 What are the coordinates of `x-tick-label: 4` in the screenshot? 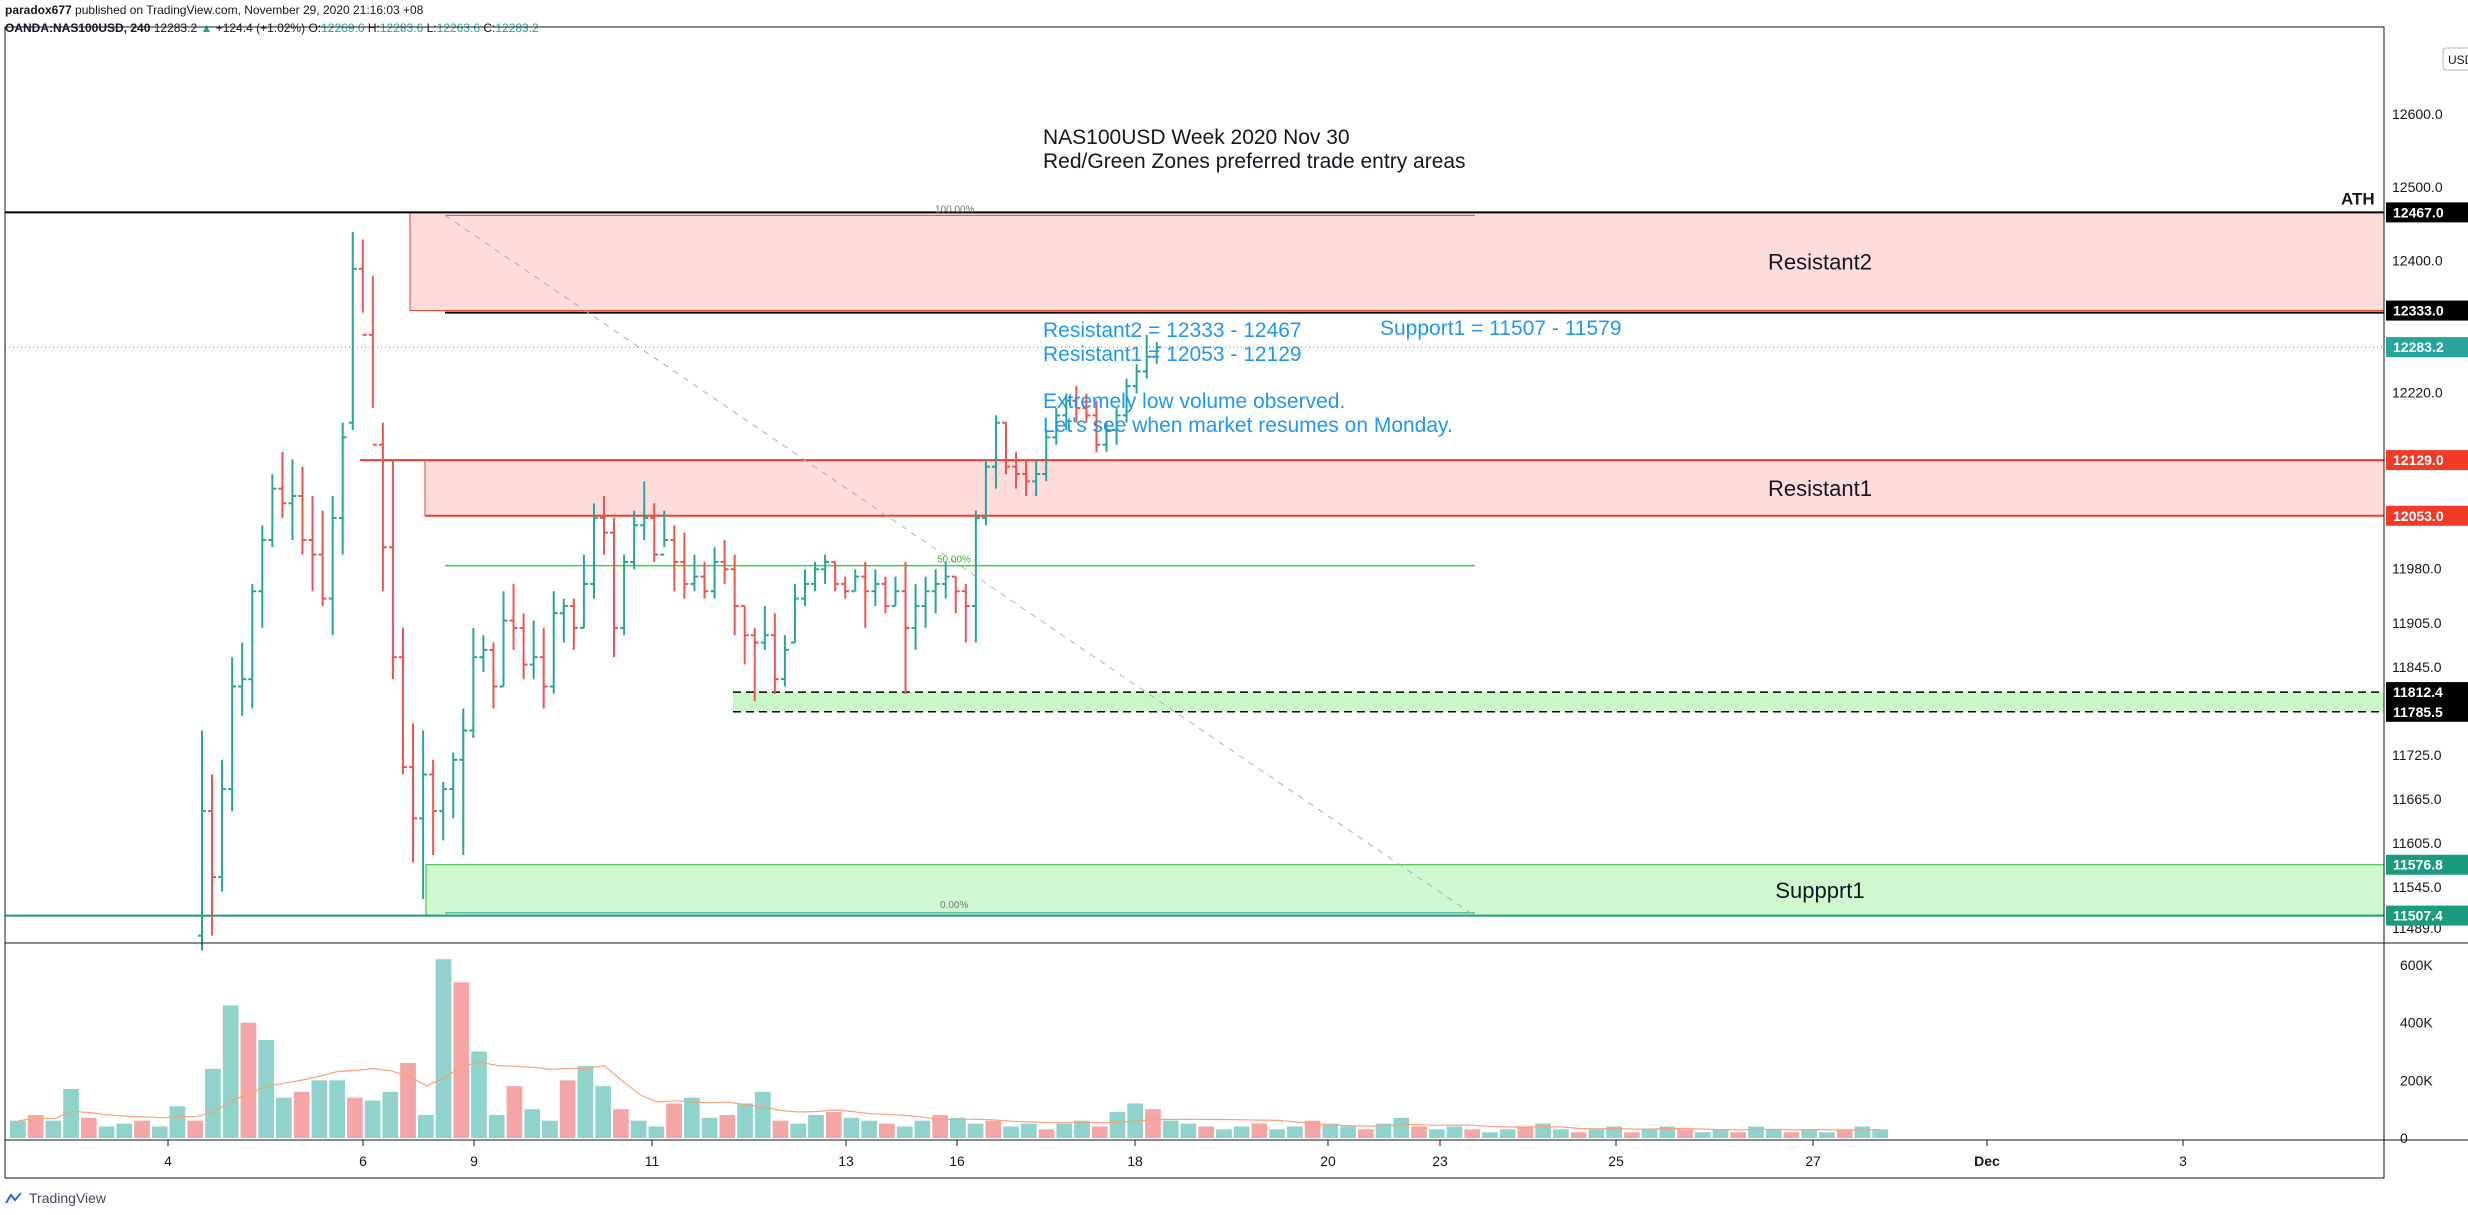 It's located at (168, 1161).